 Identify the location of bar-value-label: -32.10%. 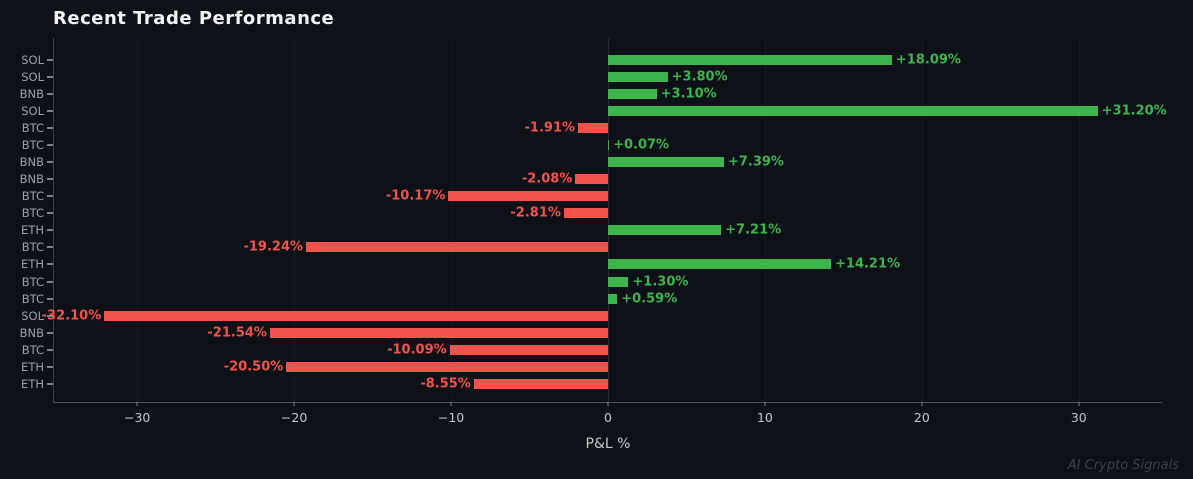
(71, 316).